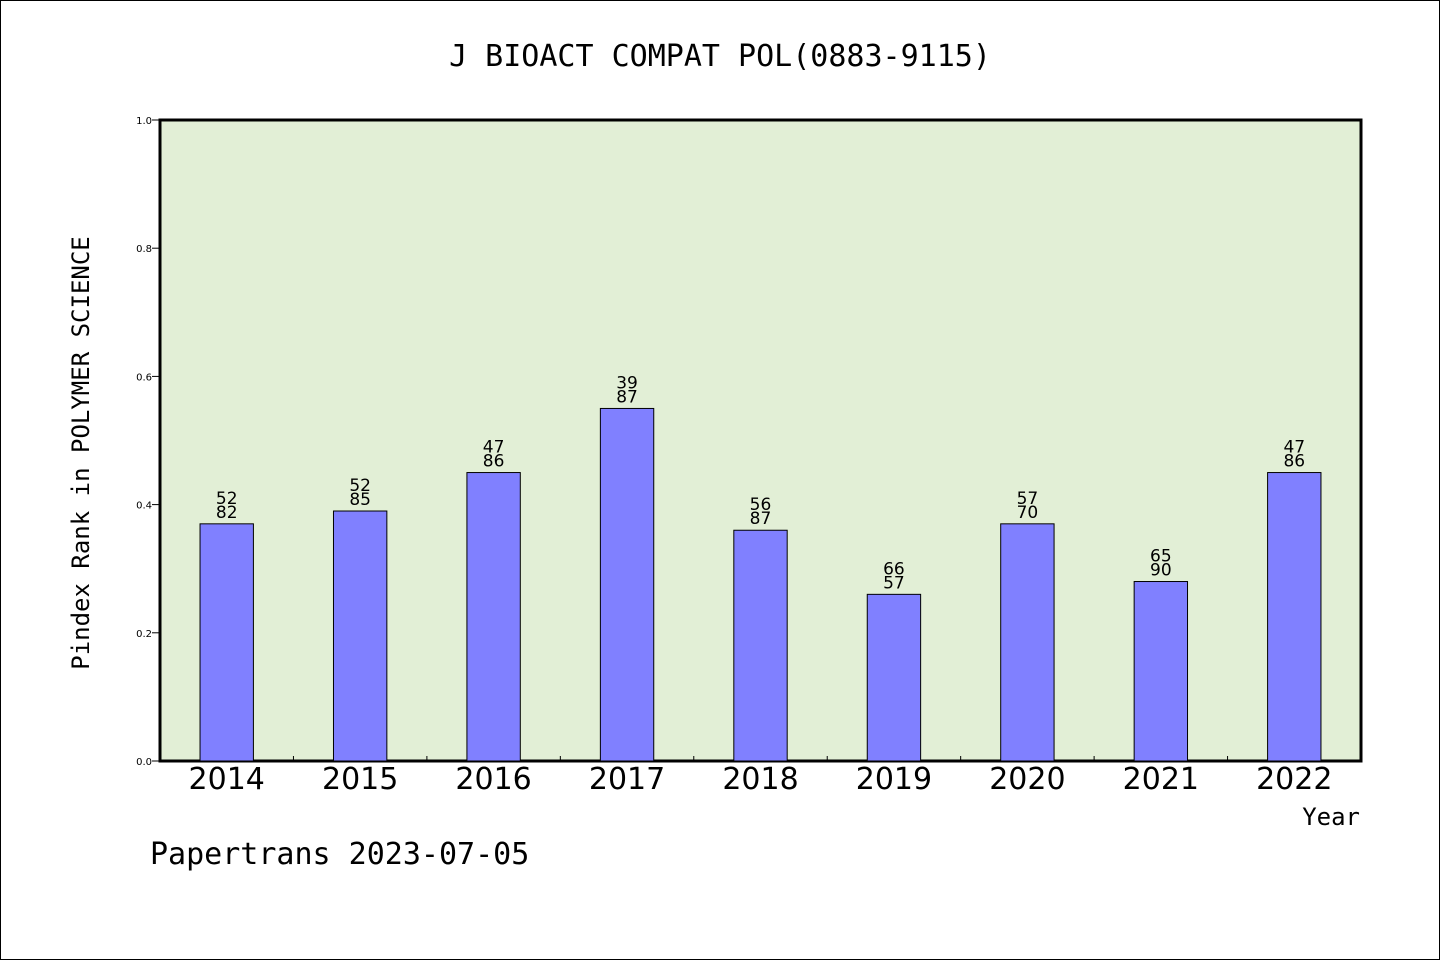 This screenshot has height=960, width=1440. I want to click on x-tick-label: 2021, so click(1161, 779).